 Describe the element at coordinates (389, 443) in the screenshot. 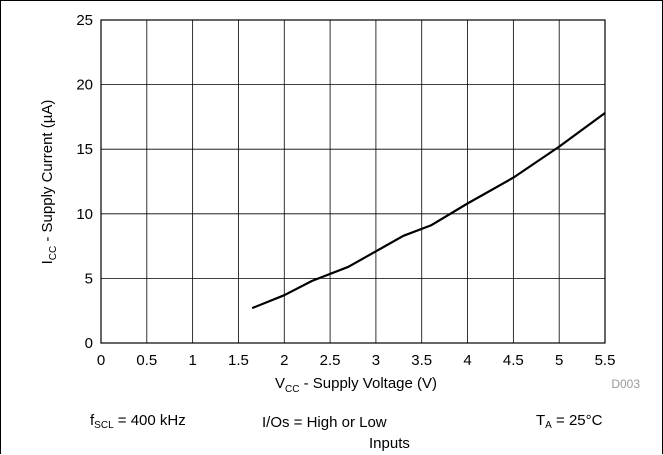

I see `io-condition-line2: Inputs` at that location.